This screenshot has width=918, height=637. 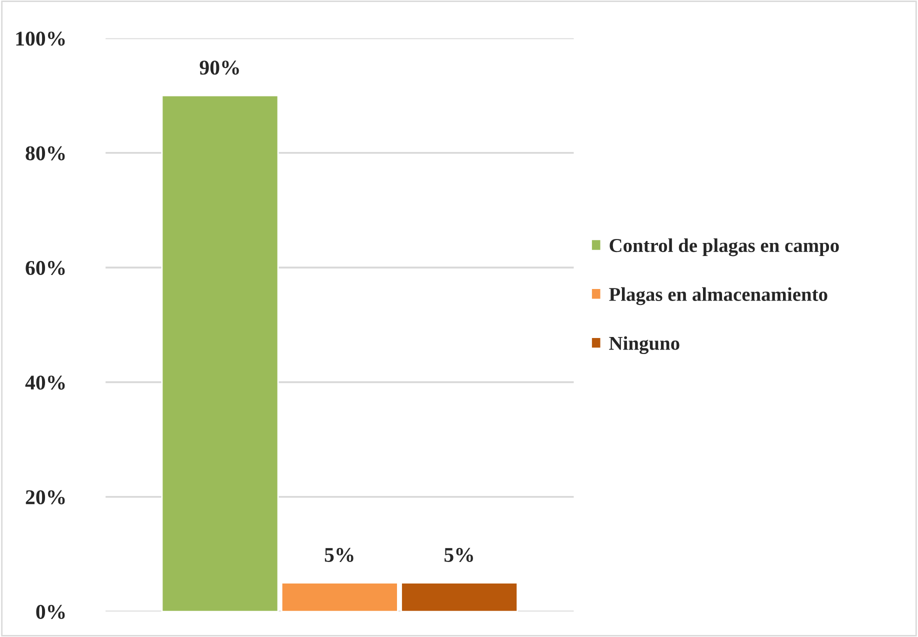 What do you see at coordinates (45, 268) in the screenshot?
I see `y-tick-label: 60%` at bounding box center [45, 268].